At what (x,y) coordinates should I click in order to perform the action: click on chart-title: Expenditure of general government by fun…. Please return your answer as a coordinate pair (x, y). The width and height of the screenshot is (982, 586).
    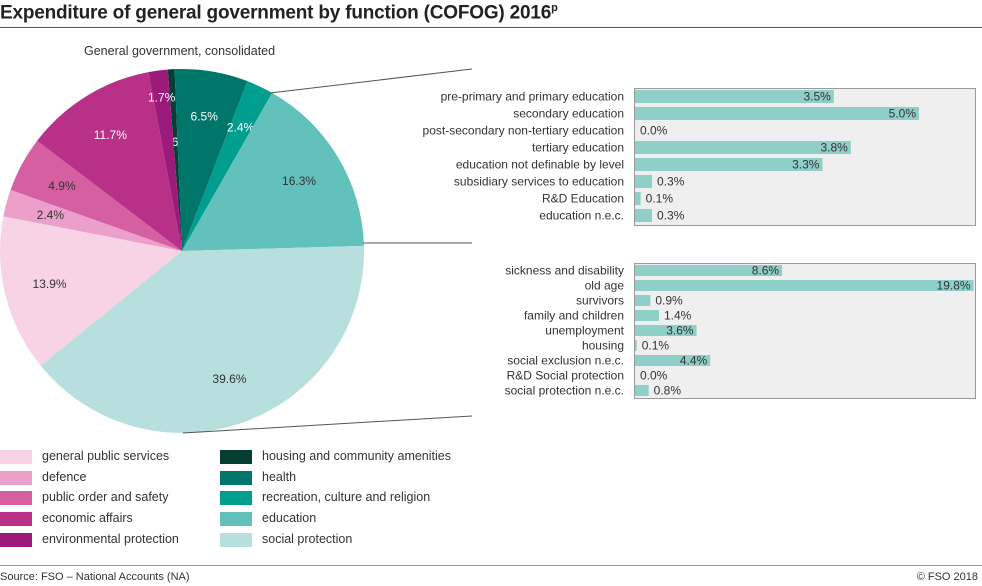
    Looking at the image, I should click on (279, 13).